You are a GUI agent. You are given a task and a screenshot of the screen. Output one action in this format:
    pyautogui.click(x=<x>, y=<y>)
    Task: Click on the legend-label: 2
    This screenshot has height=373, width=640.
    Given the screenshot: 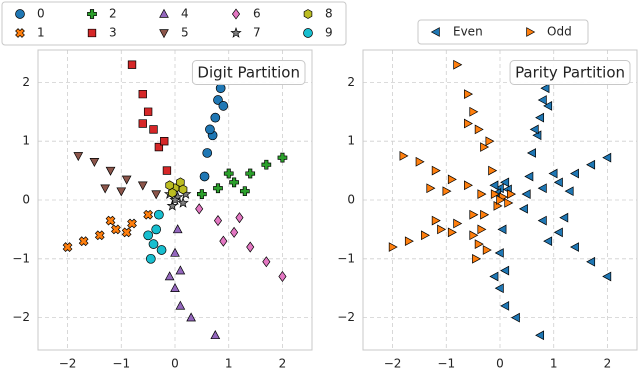 What is the action you would take?
    pyautogui.click(x=113, y=14)
    